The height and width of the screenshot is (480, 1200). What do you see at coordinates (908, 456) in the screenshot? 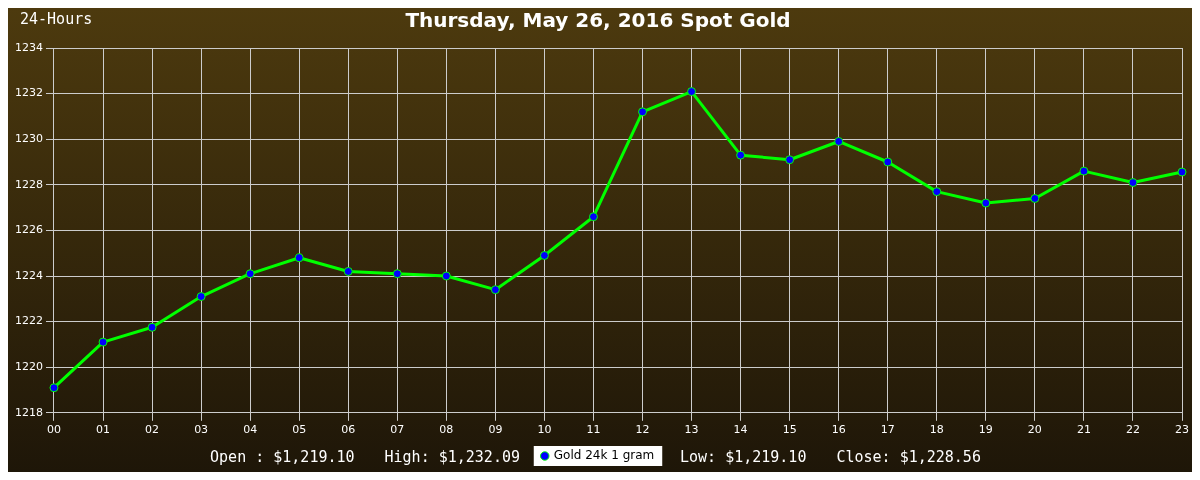
I see `text: Close: $1,228.56` at bounding box center [908, 456].